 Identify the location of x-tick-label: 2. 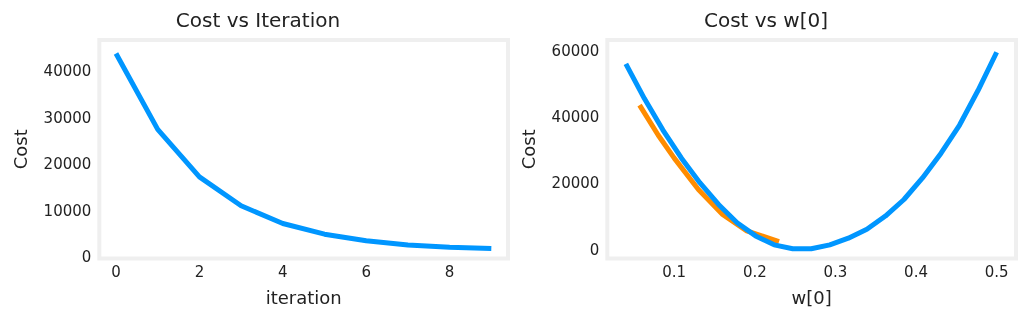
(199, 272).